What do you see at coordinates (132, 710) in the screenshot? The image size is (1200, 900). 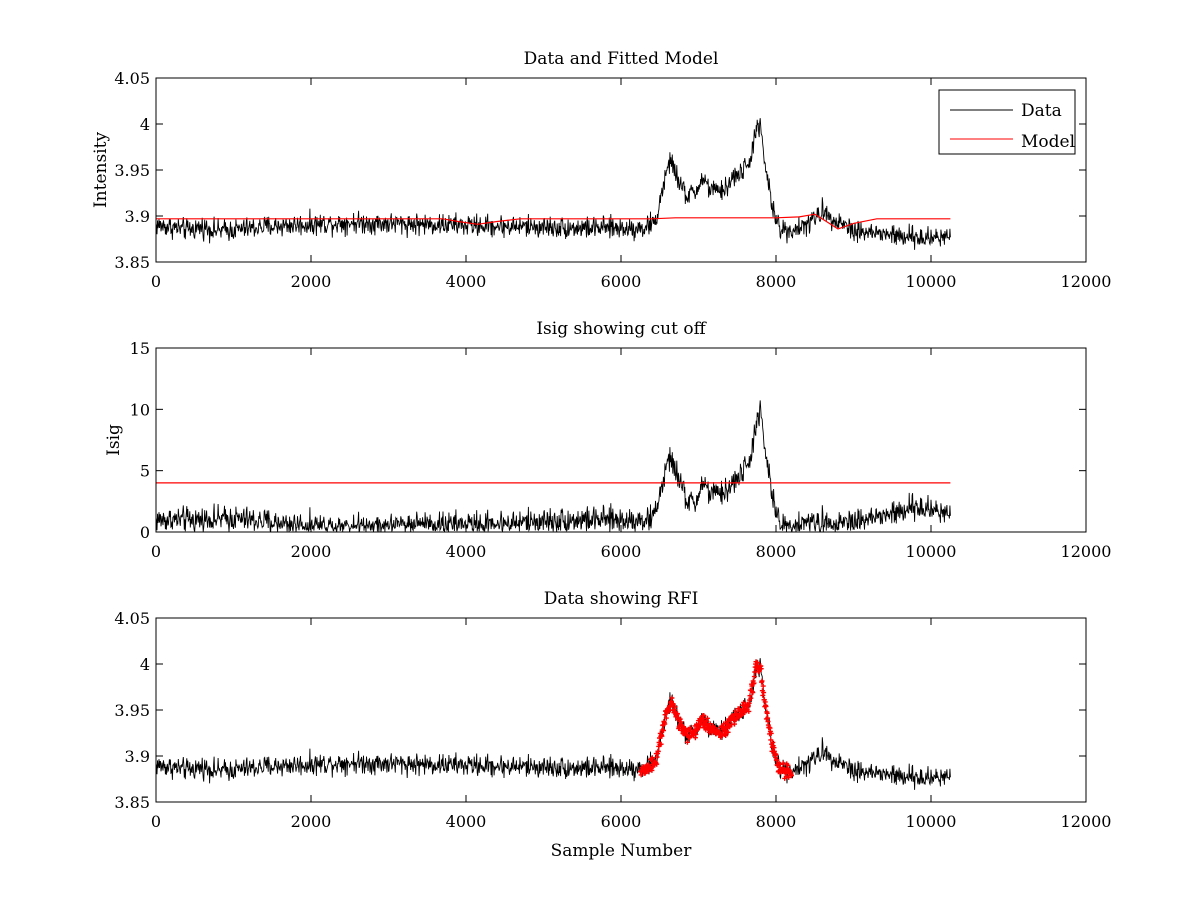 I see `y-tick-label: 3.95` at bounding box center [132, 710].